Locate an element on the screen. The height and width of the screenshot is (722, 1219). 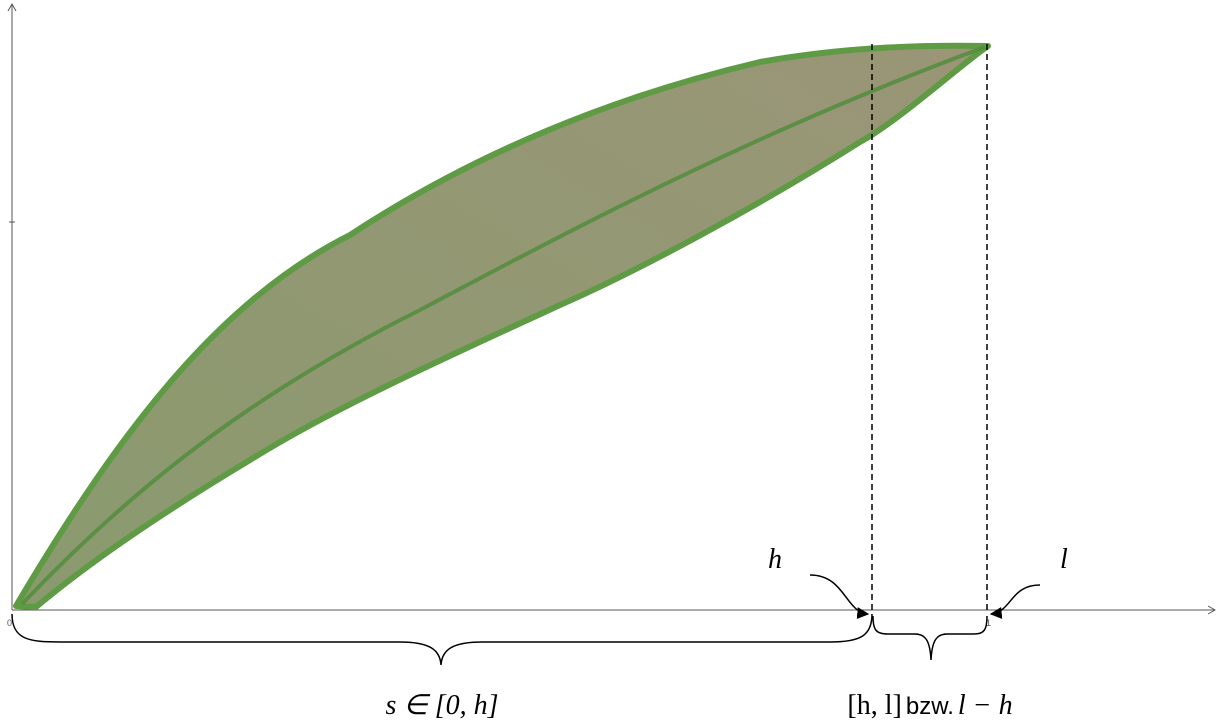
y-axis-arrow is located at coordinates (12, 7).